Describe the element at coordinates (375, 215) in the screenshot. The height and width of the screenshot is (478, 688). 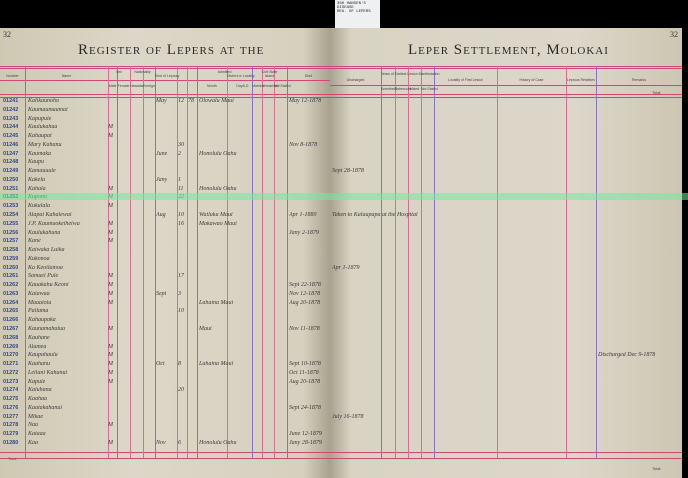
I see `cell-discharged: Taken to Kalaupapa at the Hospital` at that location.